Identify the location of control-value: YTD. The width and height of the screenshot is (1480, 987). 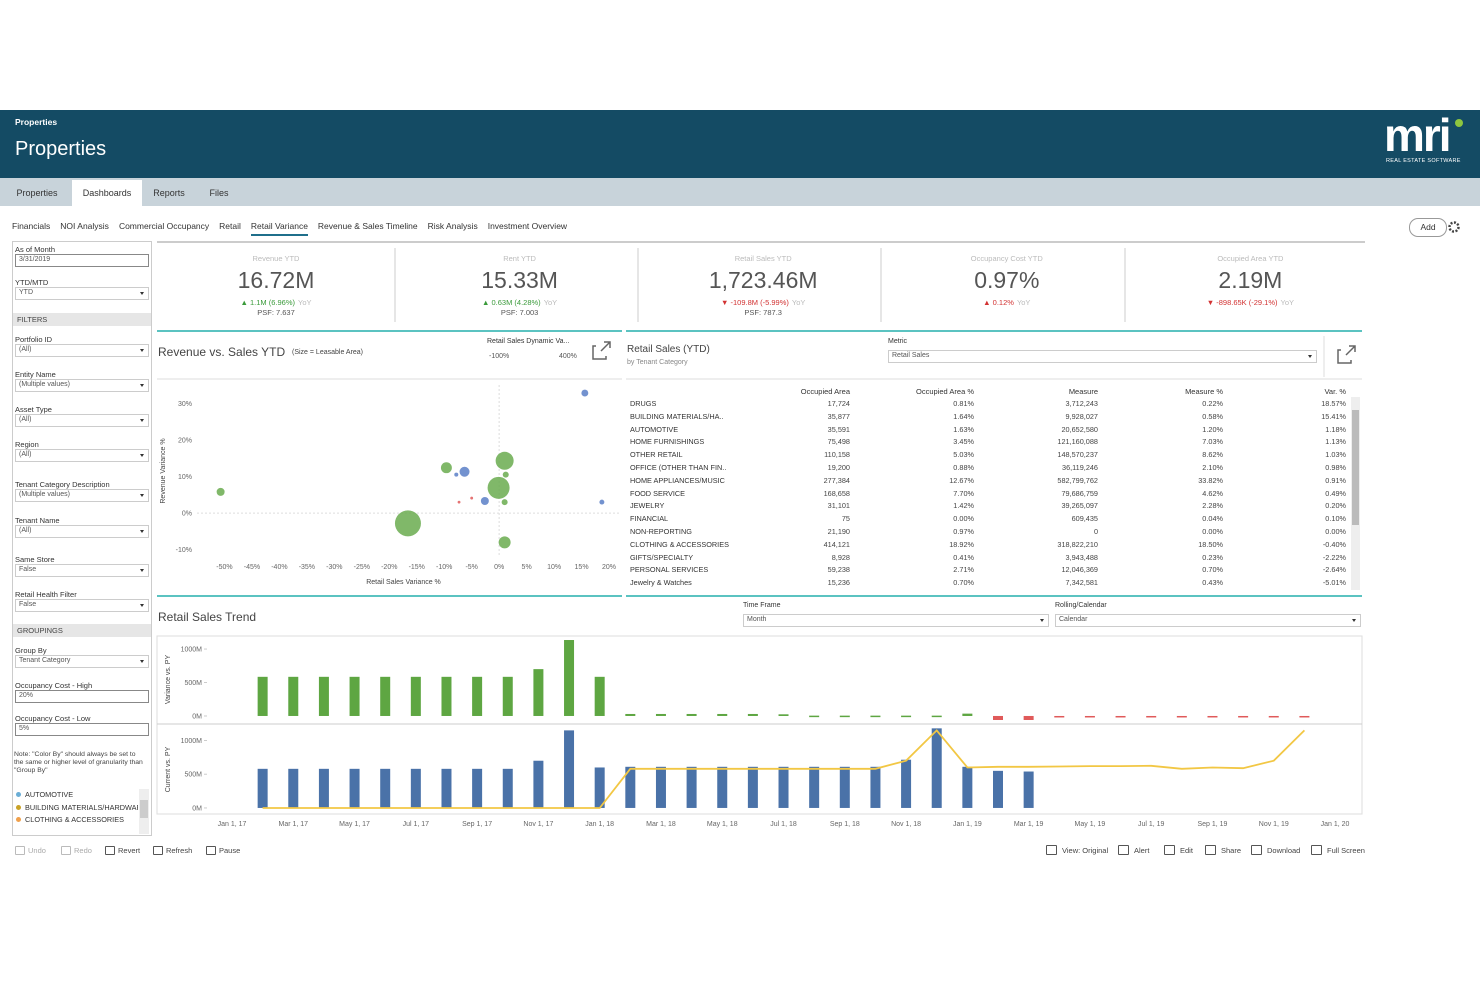
(26, 292).